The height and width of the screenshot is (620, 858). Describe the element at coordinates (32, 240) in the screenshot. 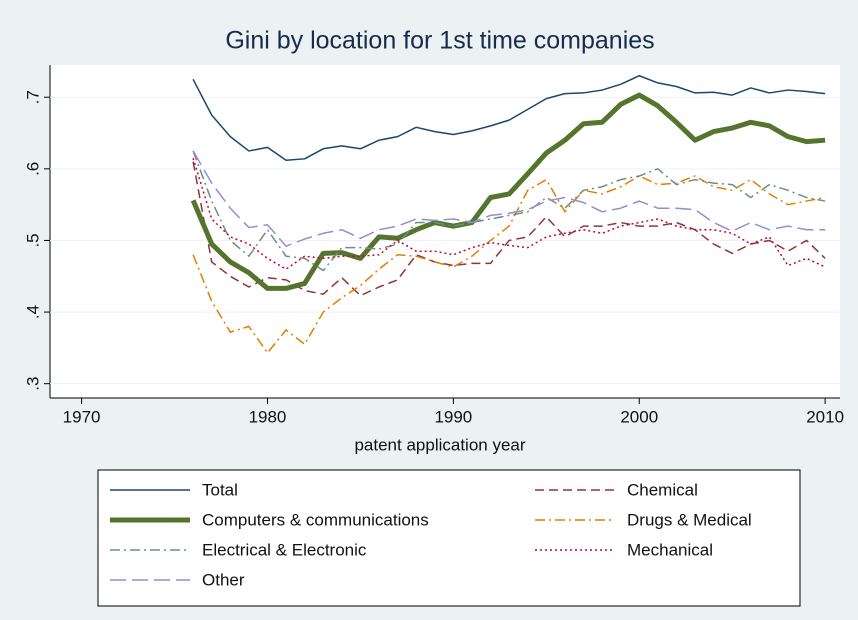

I see `y-tick-label: .5` at that location.